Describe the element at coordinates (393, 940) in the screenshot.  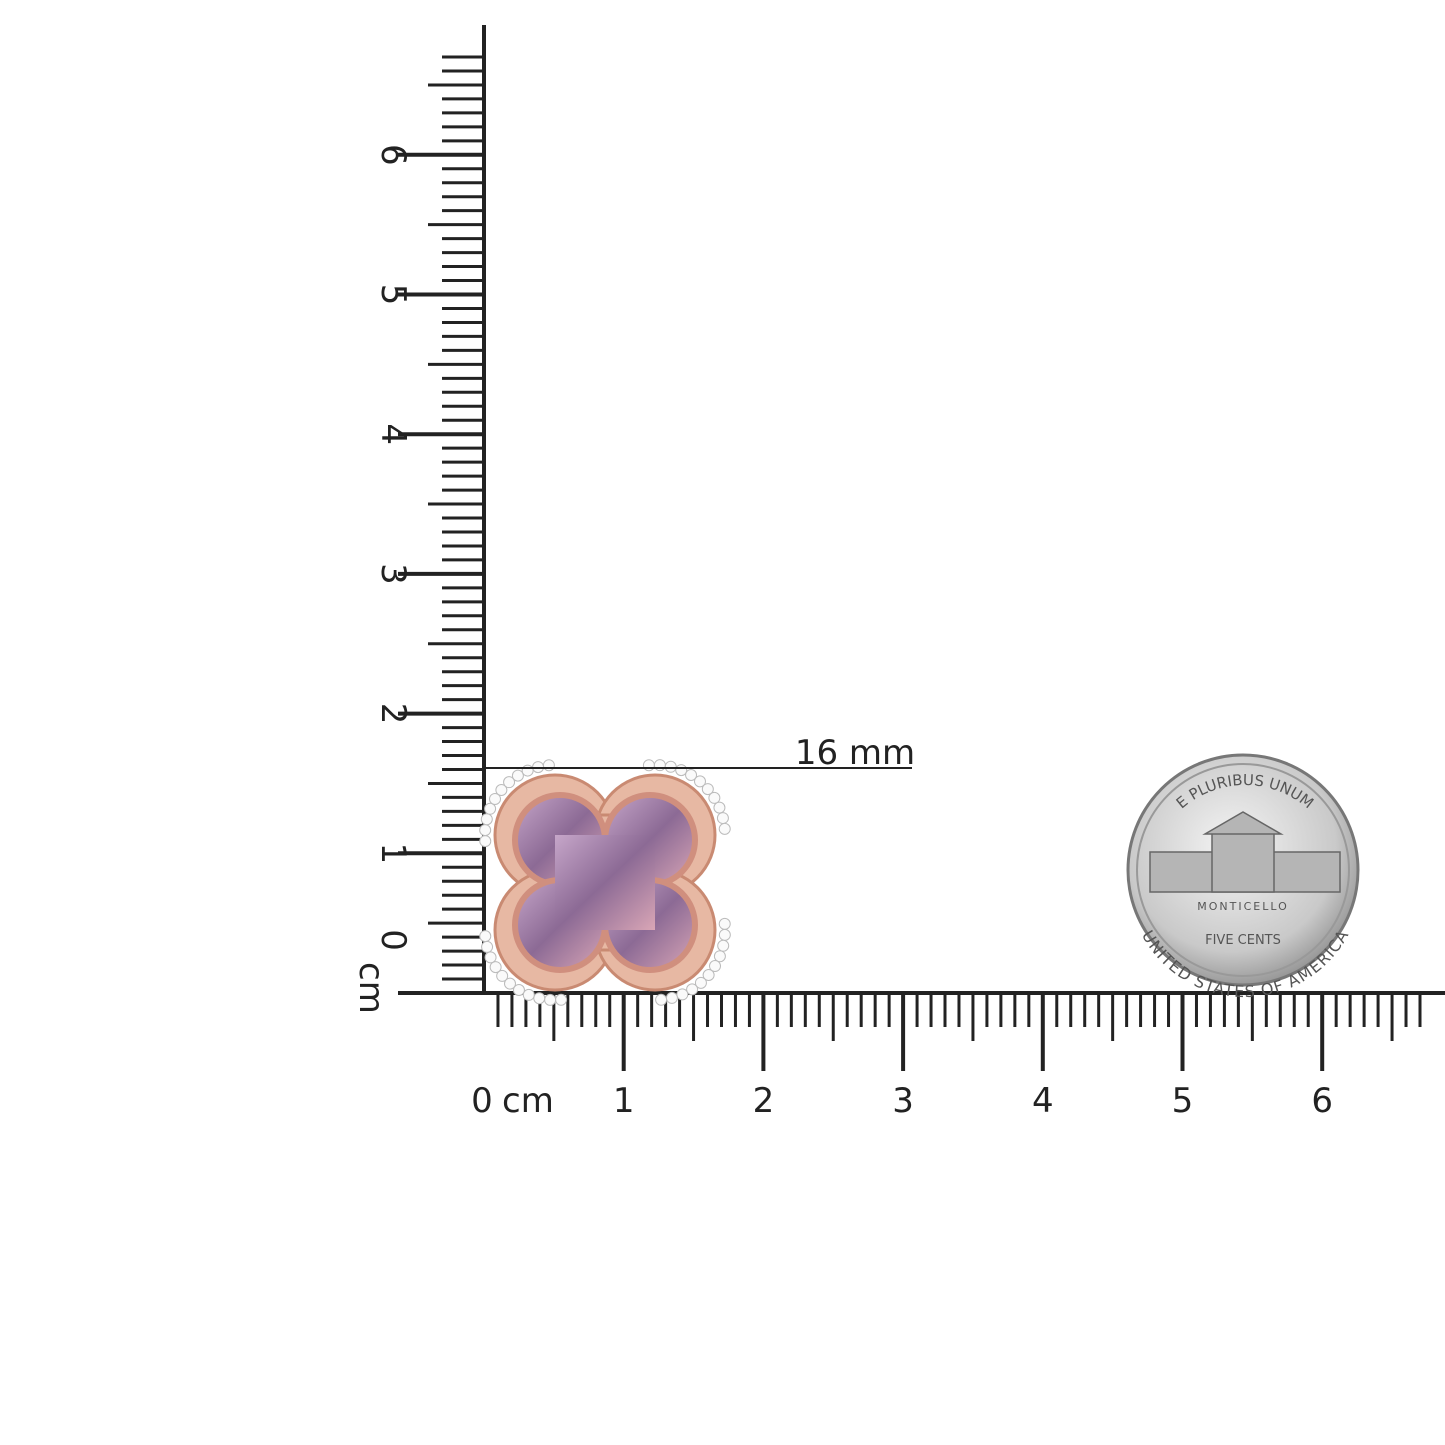
I see `y-ruler-label: 0` at that location.